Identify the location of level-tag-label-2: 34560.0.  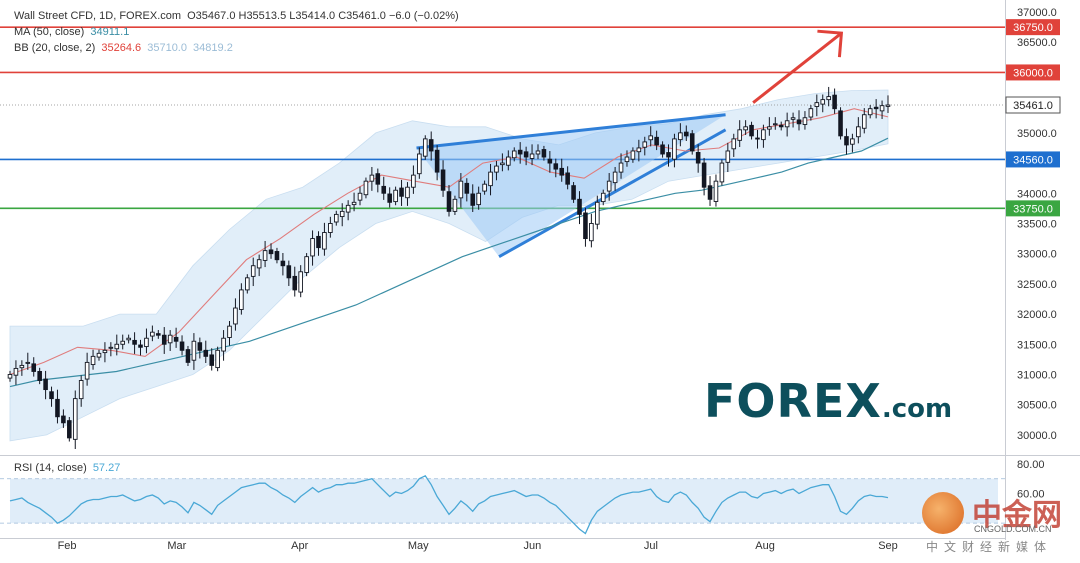
(1033, 160).